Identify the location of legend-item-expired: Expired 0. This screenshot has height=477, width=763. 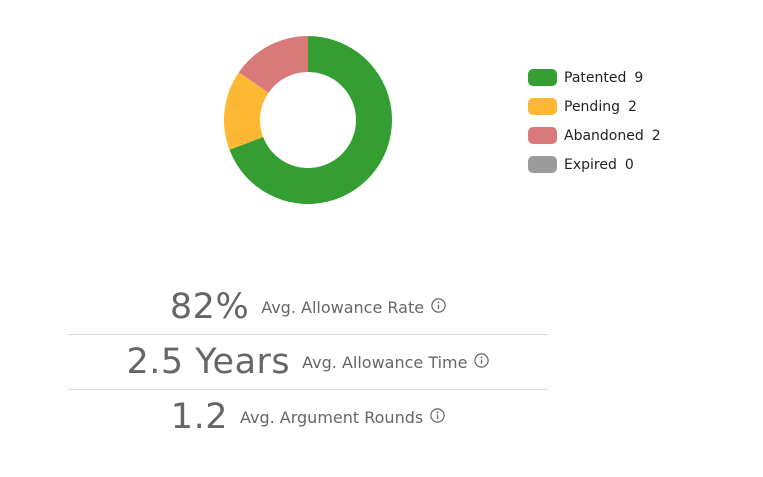
(594, 164).